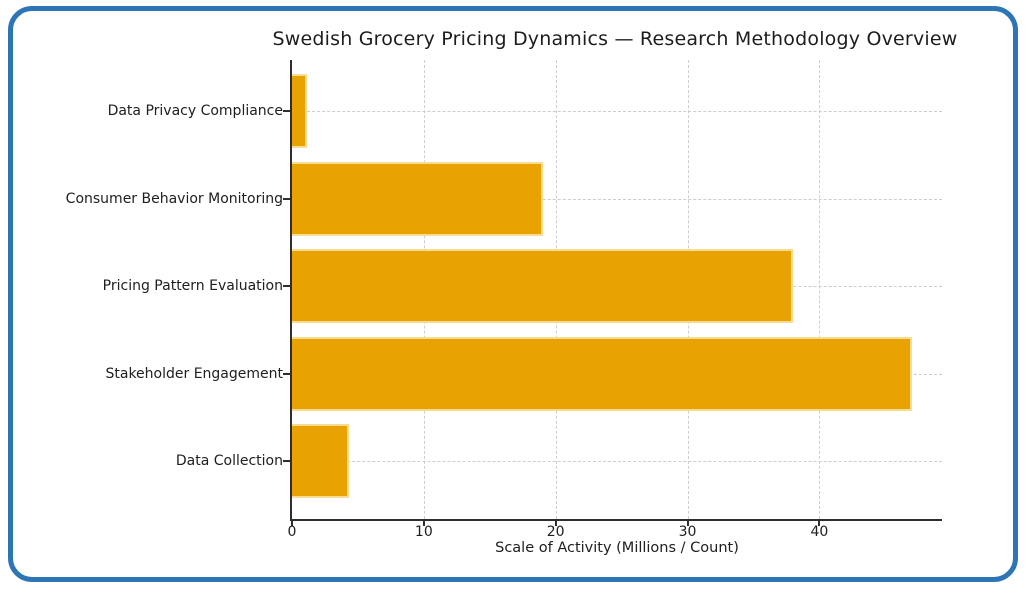 The height and width of the screenshot is (589, 1026). What do you see at coordinates (617, 548) in the screenshot?
I see `x-axis-label: Scale of Activity (Millions / Count)` at bounding box center [617, 548].